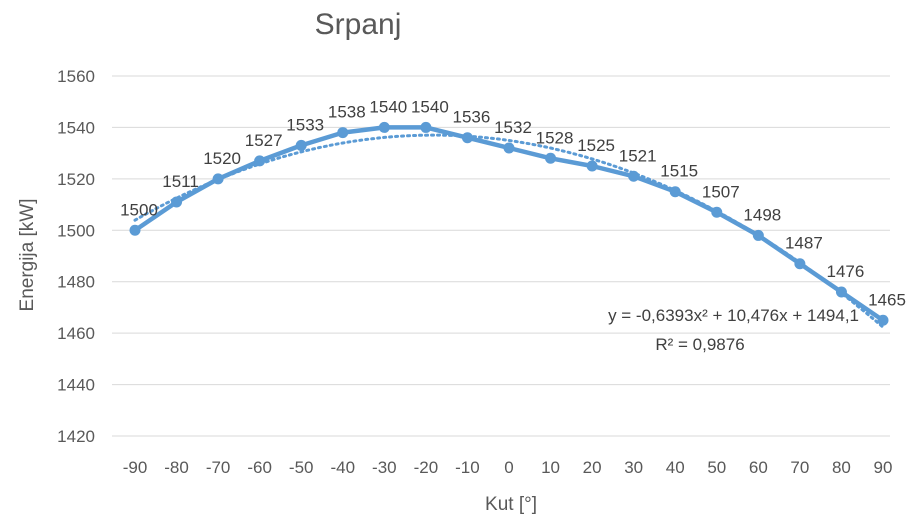 The image size is (908, 519). What do you see at coordinates (762, 214) in the screenshot?
I see `data-label: 1498` at bounding box center [762, 214].